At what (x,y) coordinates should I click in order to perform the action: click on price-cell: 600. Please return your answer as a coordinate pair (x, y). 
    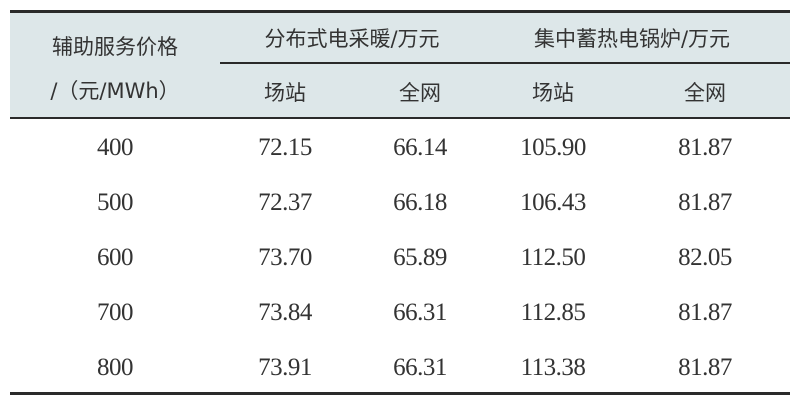
    Looking at the image, I should click on (115, 257).